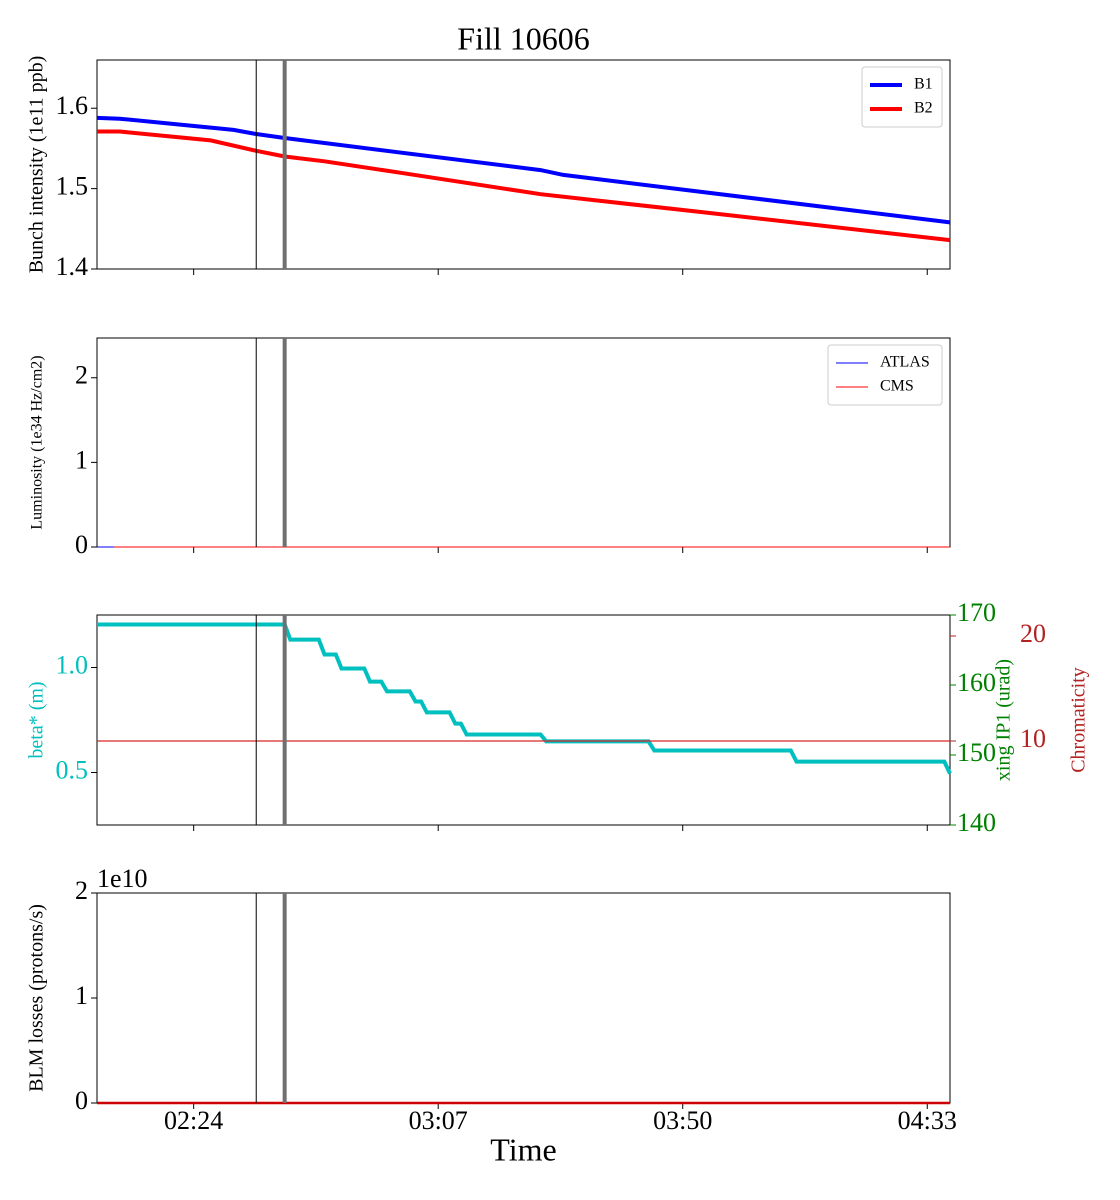 The image size is (1120, 1200). What do you see at coordinates (897, 386) in the screenshot?
I see `legend-label: CMS` at bounding box center [897, 386].